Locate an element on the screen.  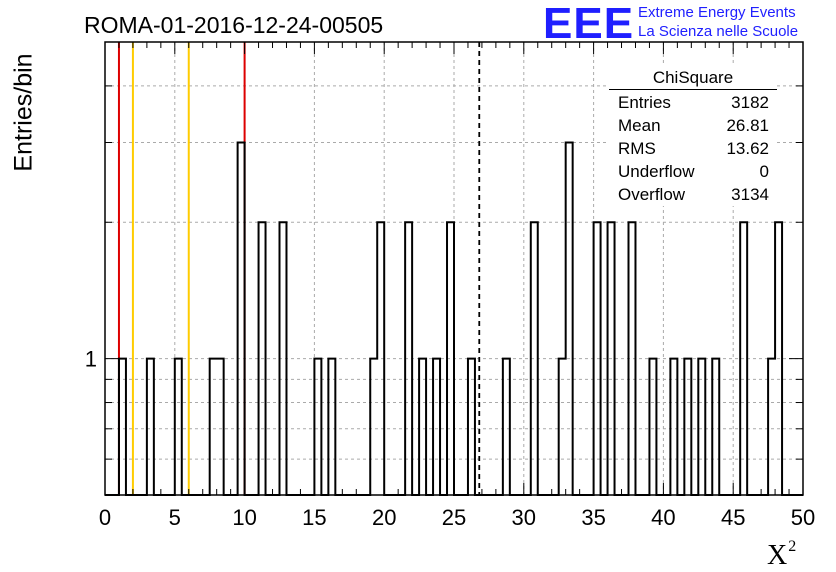
x-axis-label: X2 is located at coordinates (781, 555).